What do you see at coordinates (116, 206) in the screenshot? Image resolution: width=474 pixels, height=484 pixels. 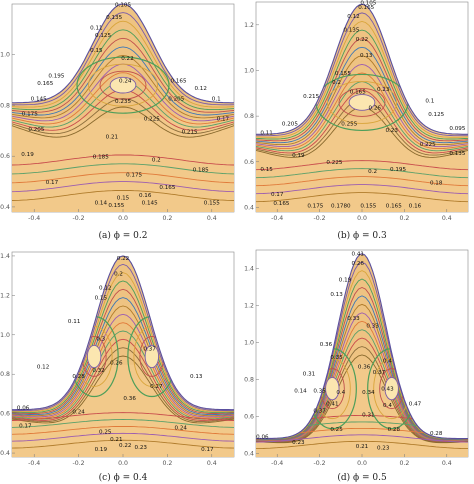 I see `contour-label: 0.155` at bounding box center [116, 206].